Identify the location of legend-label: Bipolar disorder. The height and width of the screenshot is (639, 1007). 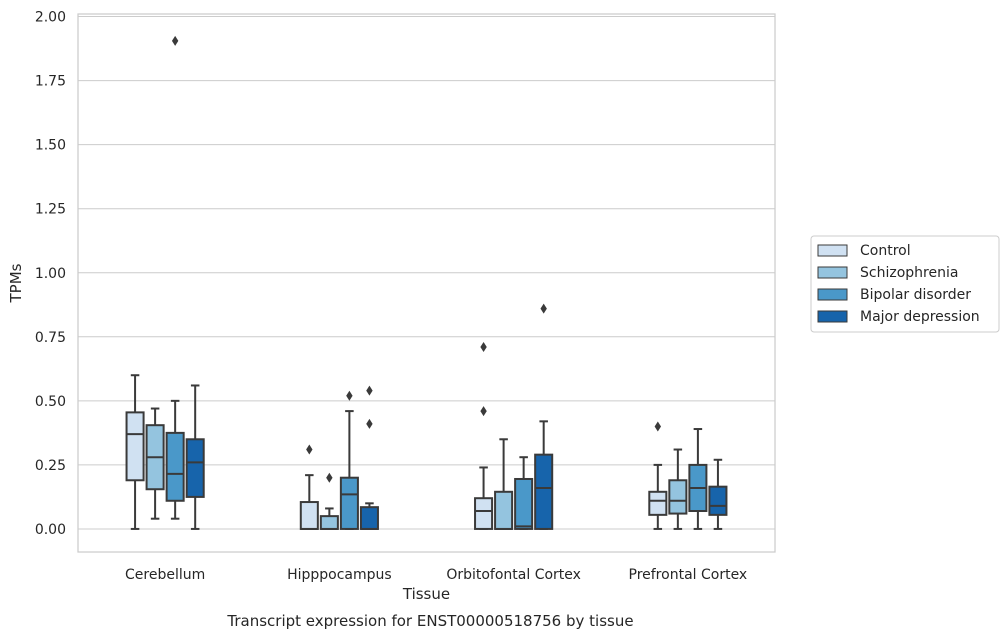
(915, 295).